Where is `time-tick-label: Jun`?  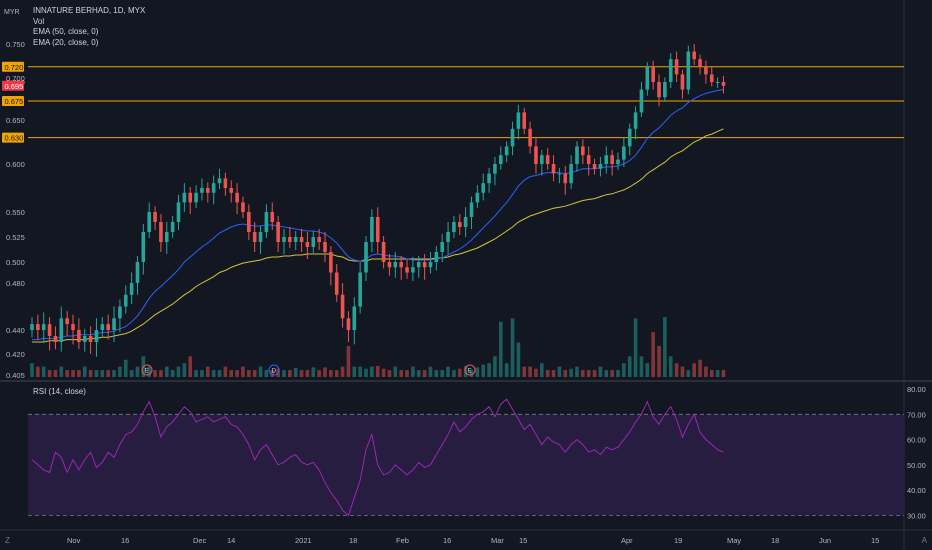 time-tick-label: Jun is located at coordinates (825, 540).